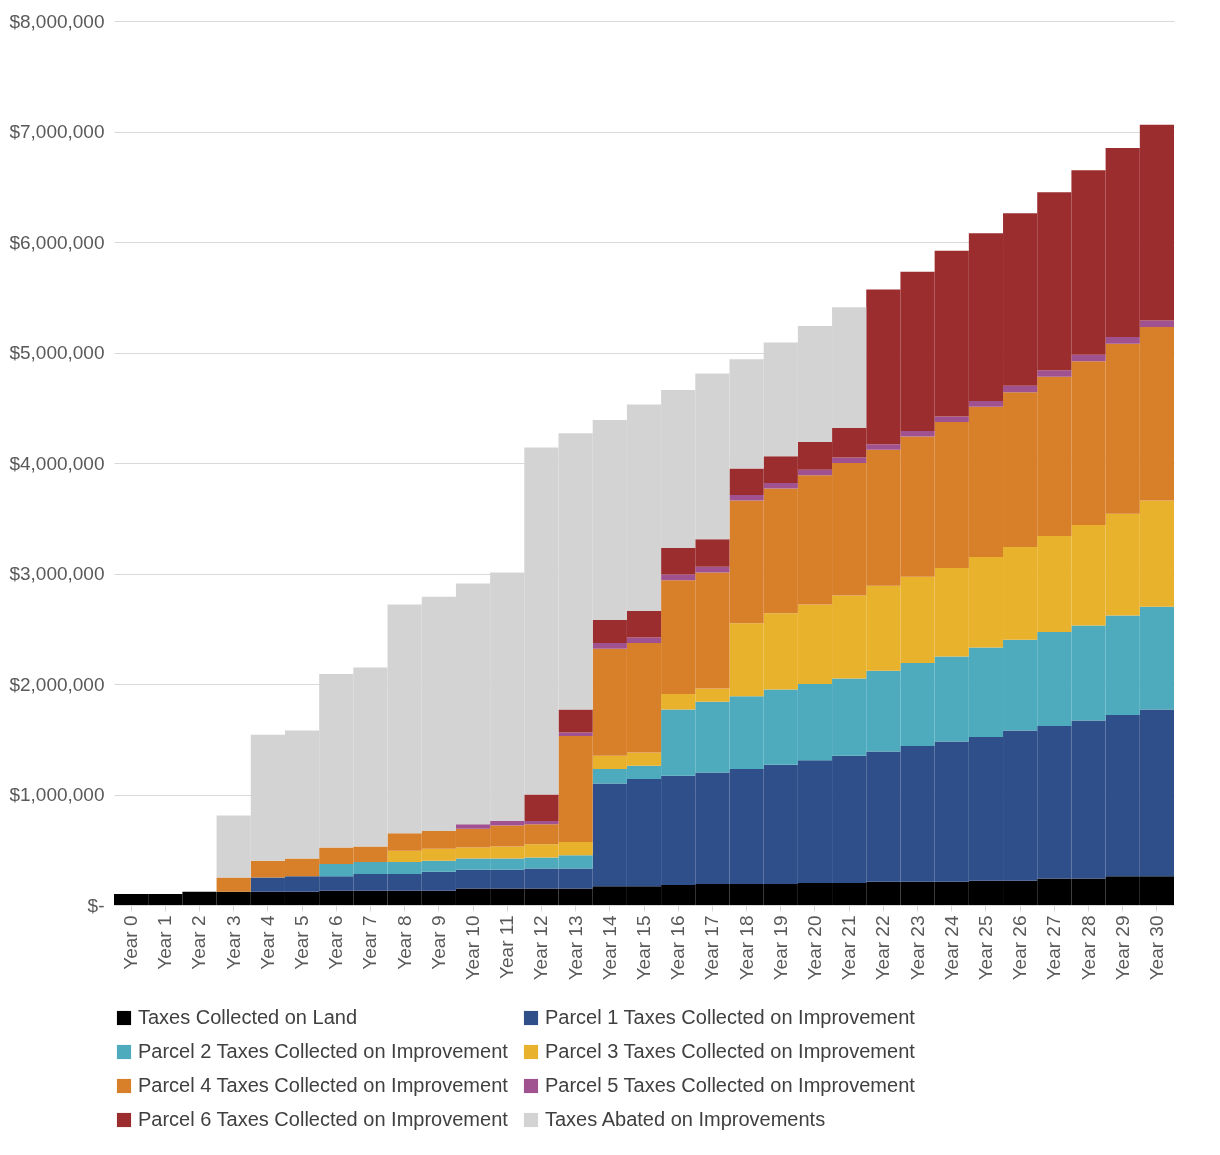  I want to click on x-tick-label: Year 21, so click(849, 948).